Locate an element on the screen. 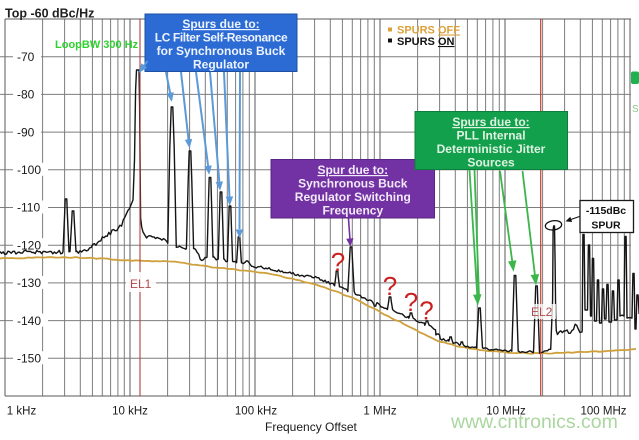 The image size is (639, 440). svg-text: SPUR is located at coordinates (606, 226).